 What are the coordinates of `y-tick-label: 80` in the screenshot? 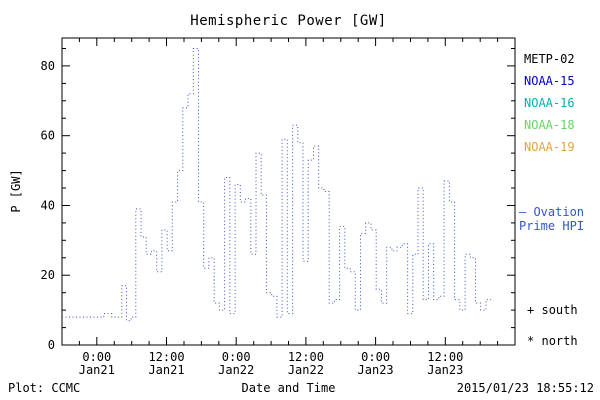 It's located at (48, 66).